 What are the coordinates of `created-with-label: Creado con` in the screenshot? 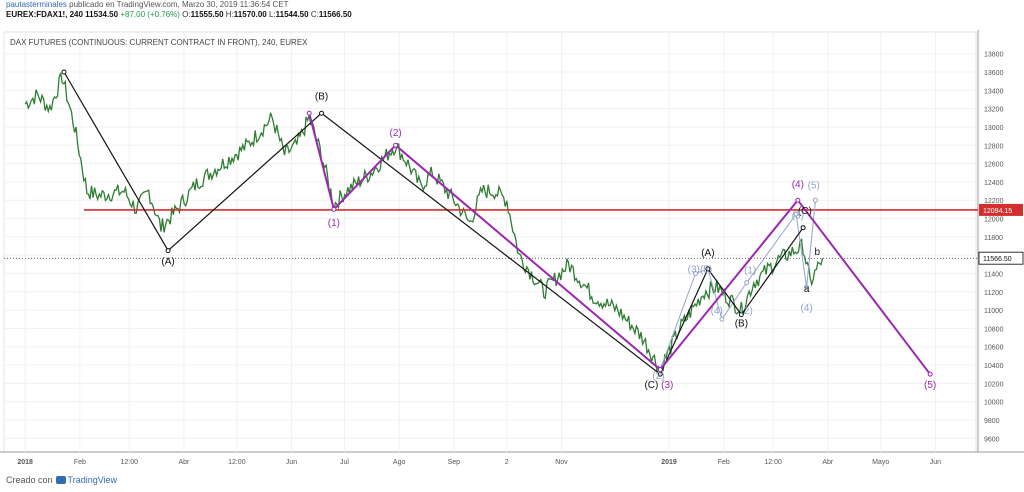 It's located at (29, 480).